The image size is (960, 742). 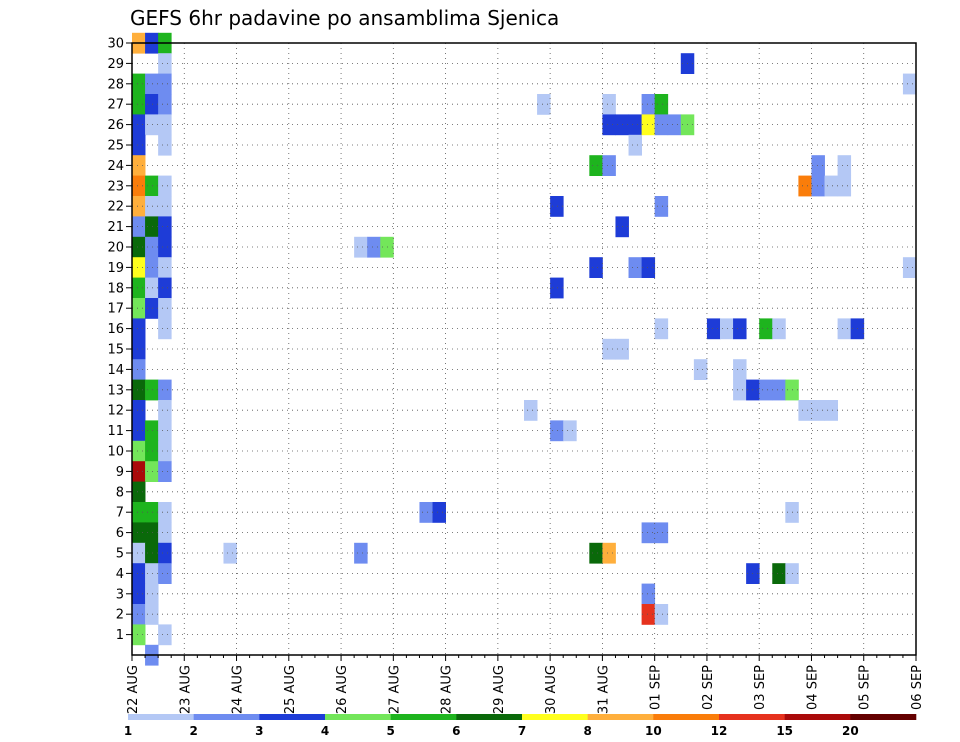 I want to click on y-tick-label: 21, so click(x=115, y=227).